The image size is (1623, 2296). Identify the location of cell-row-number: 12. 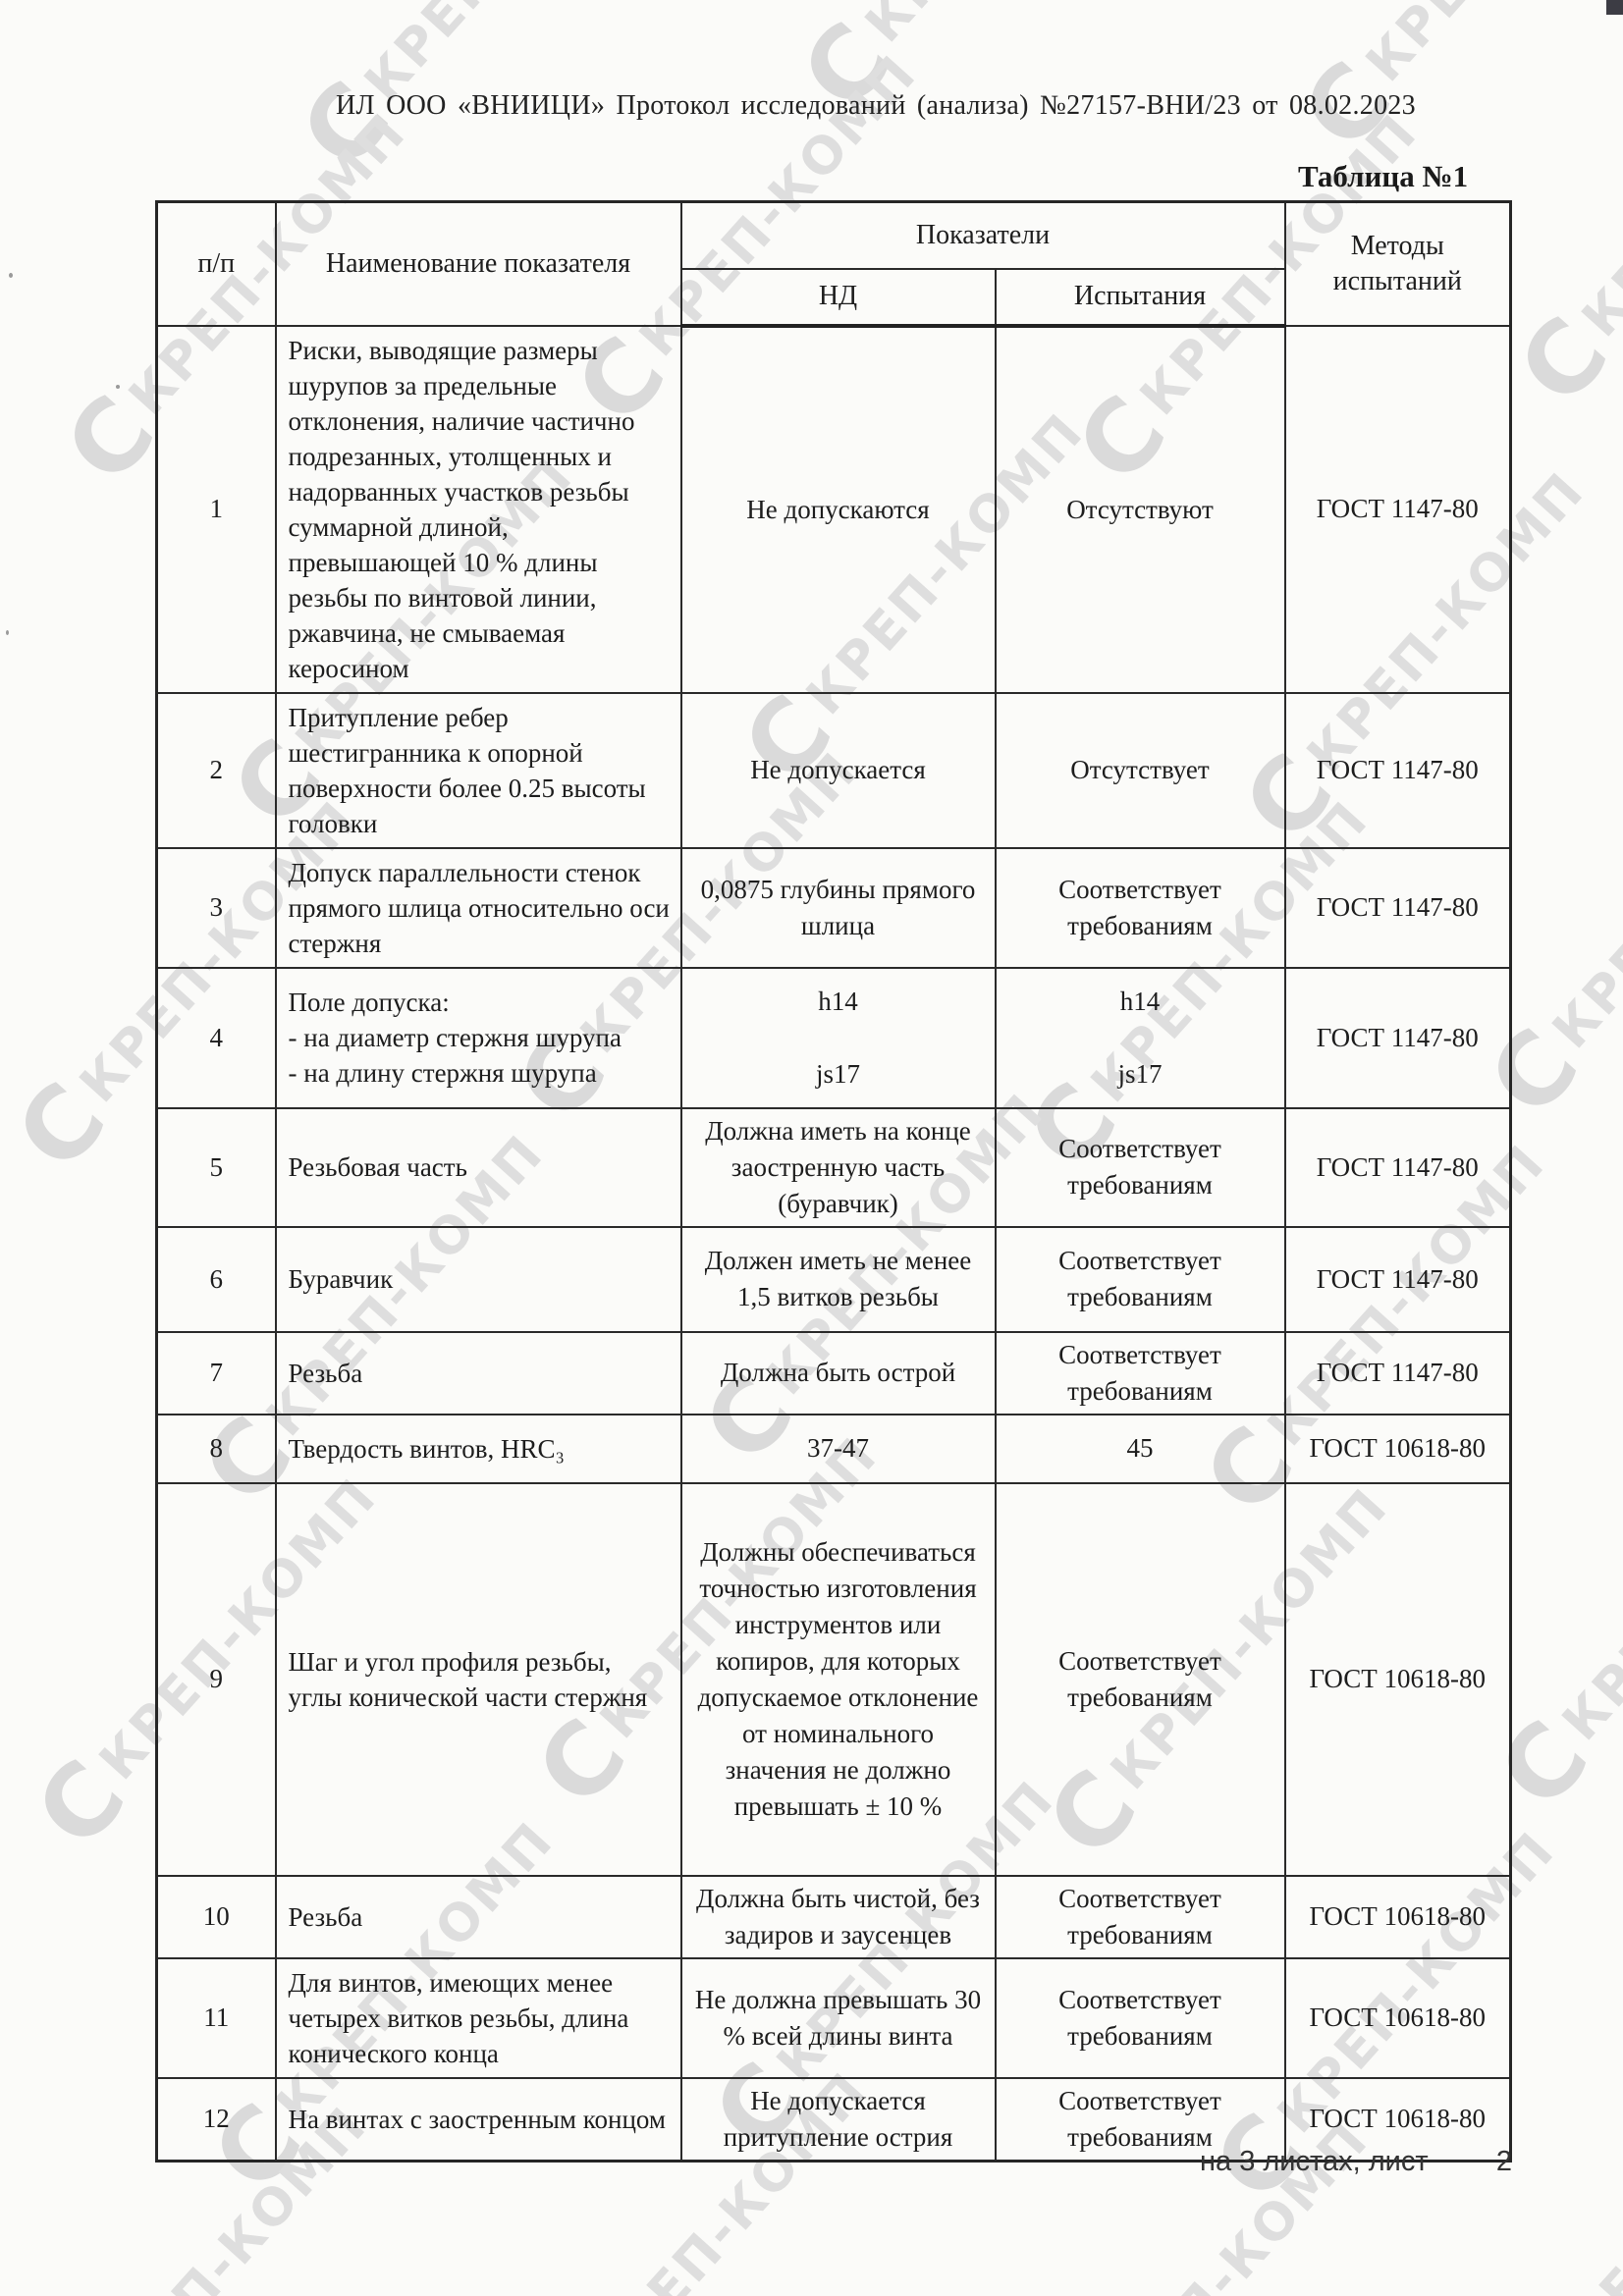
(216, 2119).